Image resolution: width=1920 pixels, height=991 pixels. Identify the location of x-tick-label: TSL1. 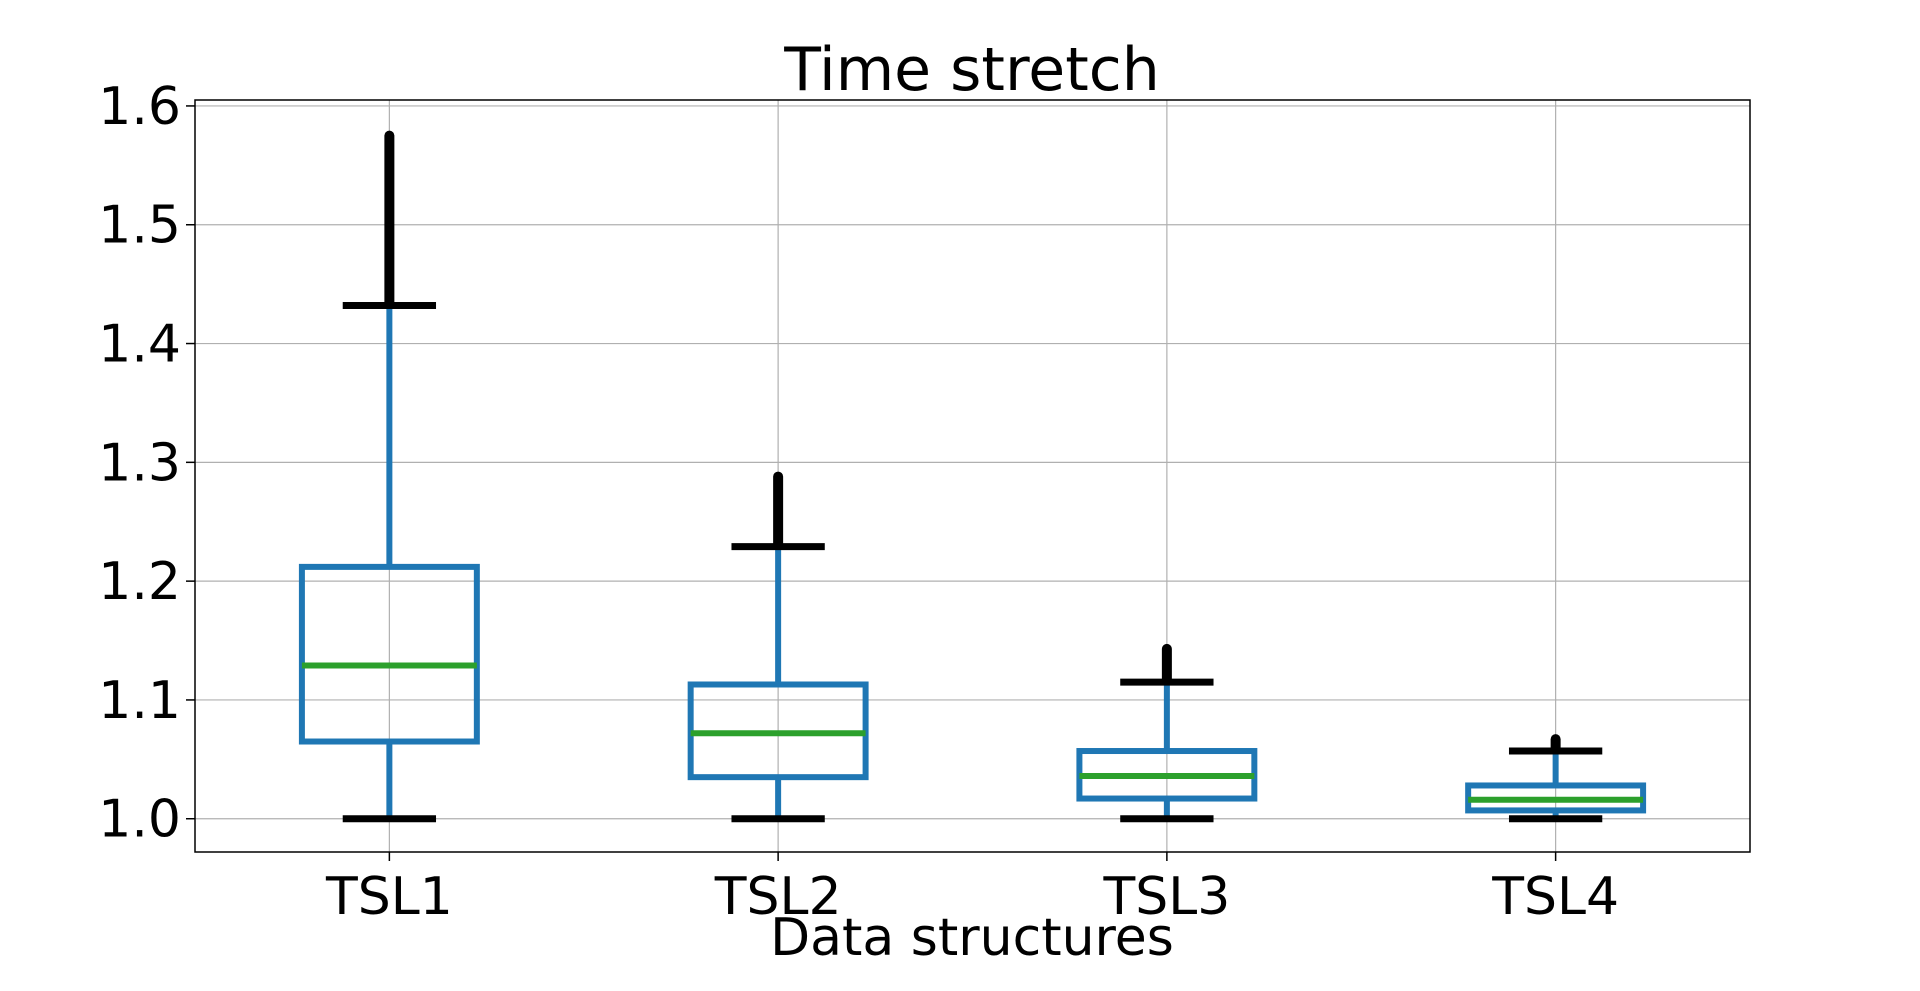
(389, 897).